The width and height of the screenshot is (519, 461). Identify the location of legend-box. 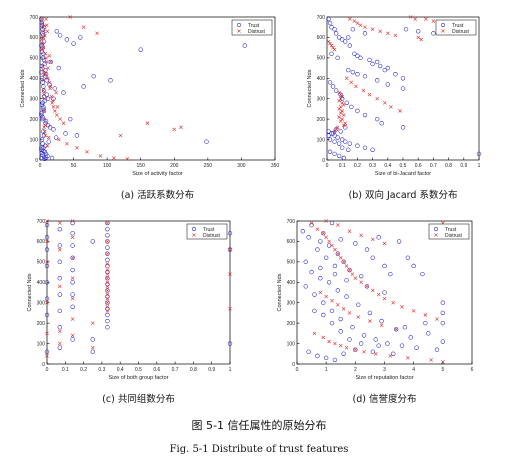
(252, 27).